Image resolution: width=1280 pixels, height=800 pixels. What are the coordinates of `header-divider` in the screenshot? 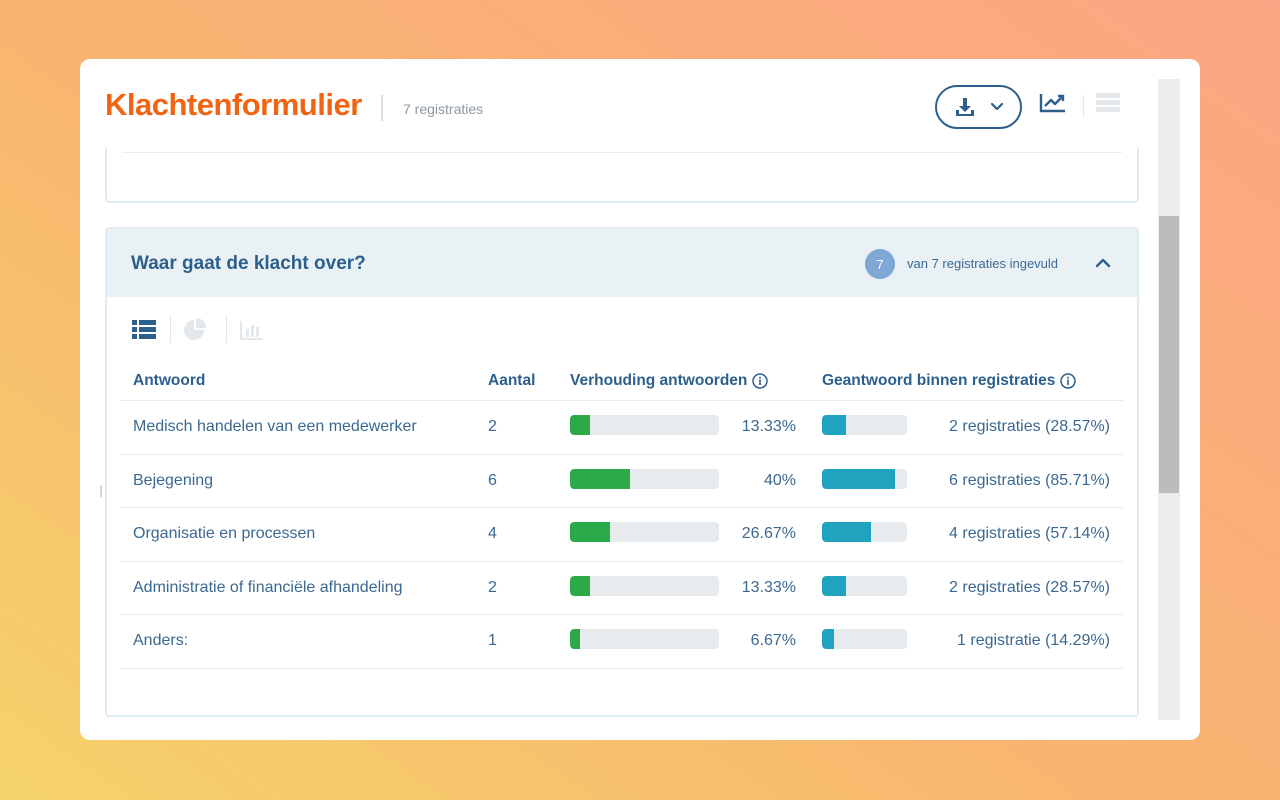 It's located at (1083, 106).